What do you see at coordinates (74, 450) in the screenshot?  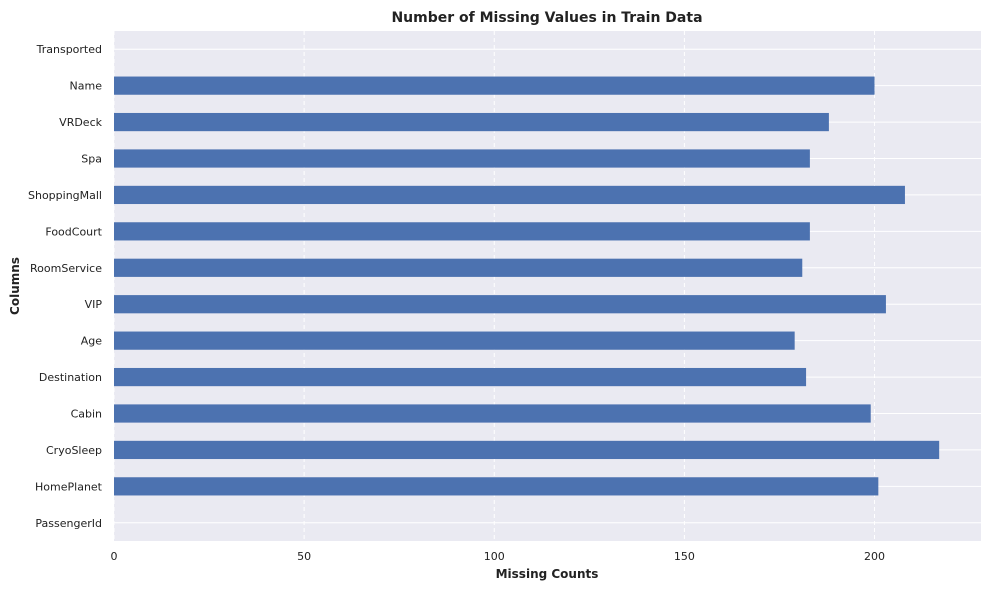 I see `y-tick-label: CryoSleep` at bounding box center [74, 450].